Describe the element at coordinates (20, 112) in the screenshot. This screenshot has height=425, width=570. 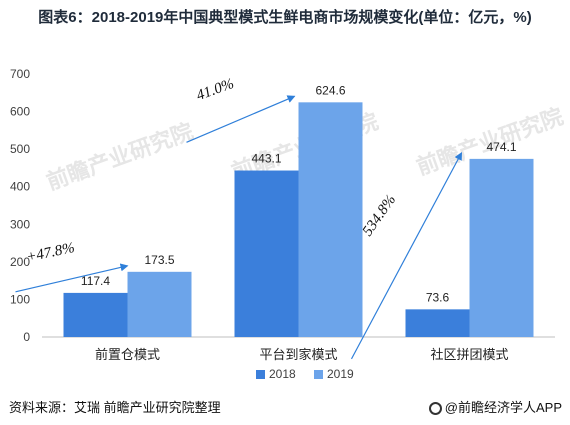
I see `y-tick-label: 600` at that location.